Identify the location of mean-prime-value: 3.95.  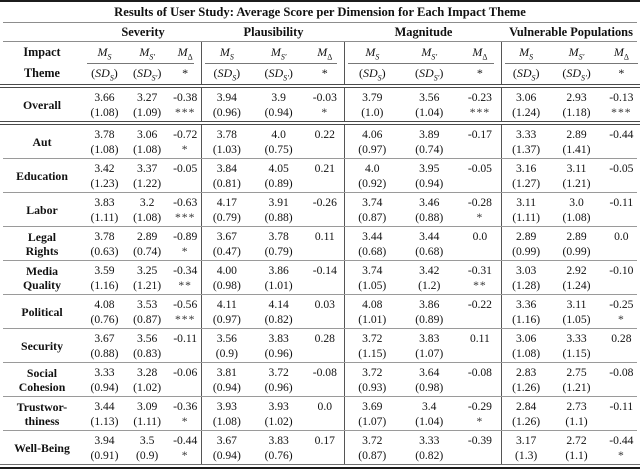
(429, 168).